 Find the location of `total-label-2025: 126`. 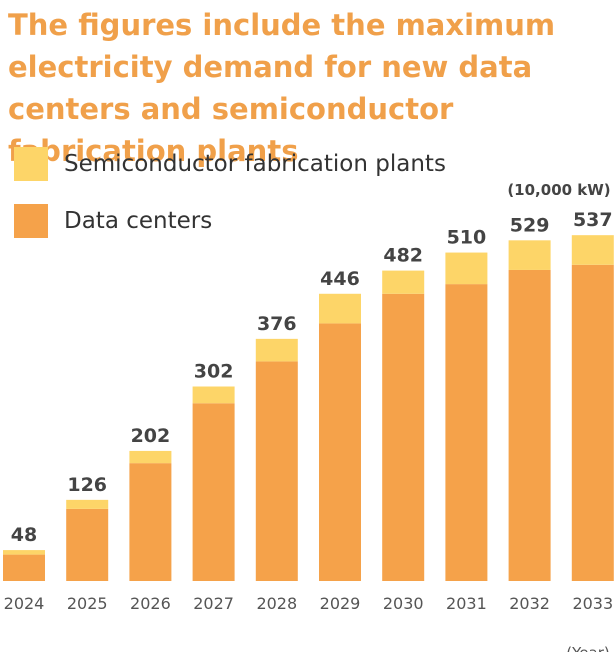

total-label-2025: 126 is located at coordinates (87, 485).